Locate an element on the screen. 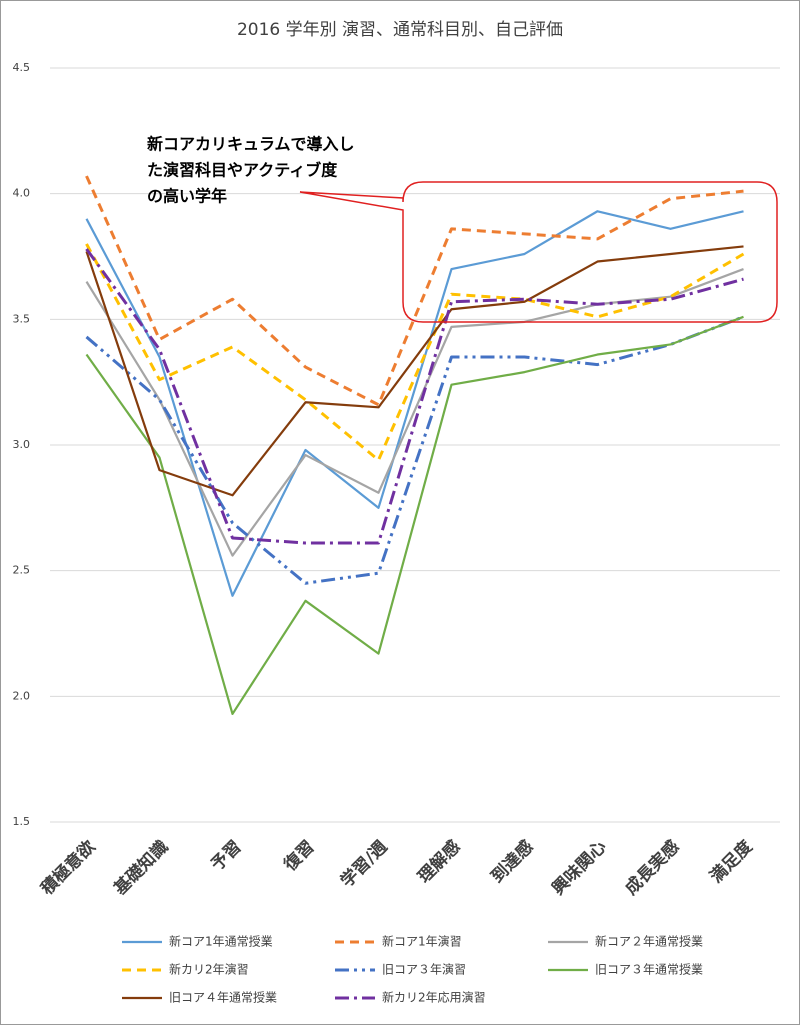 Image resolution: width=800 pixels, height=1025 pixels. legend-label: 新カリ2年演習 is located at coordinates (209, 969).